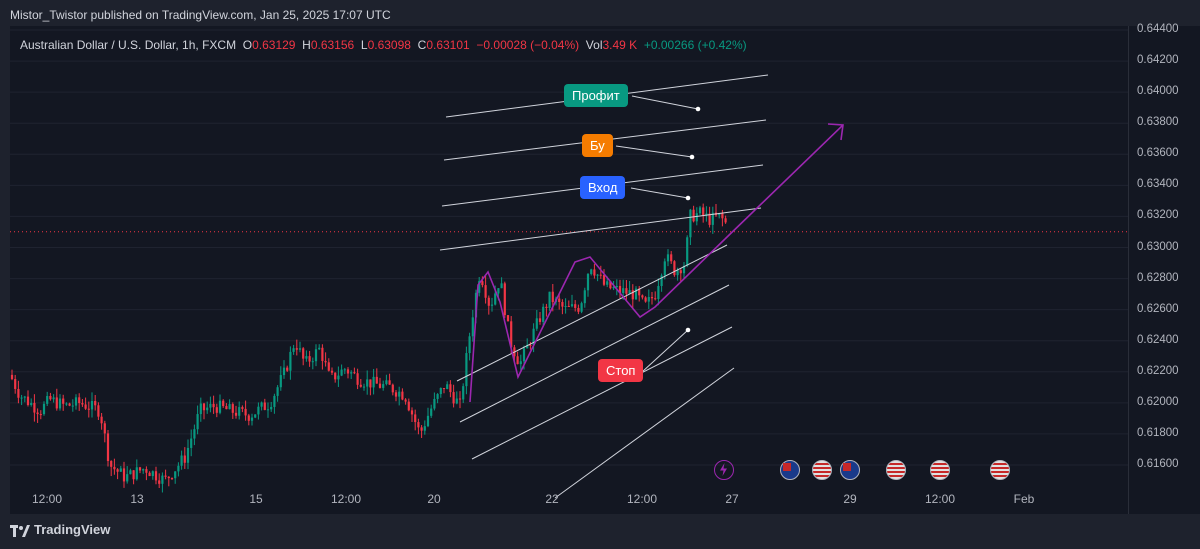  What do you see at coordinates (835, 132) in the screenshot?
I see `projection-arrow-head` at bounding box center [835, 132].